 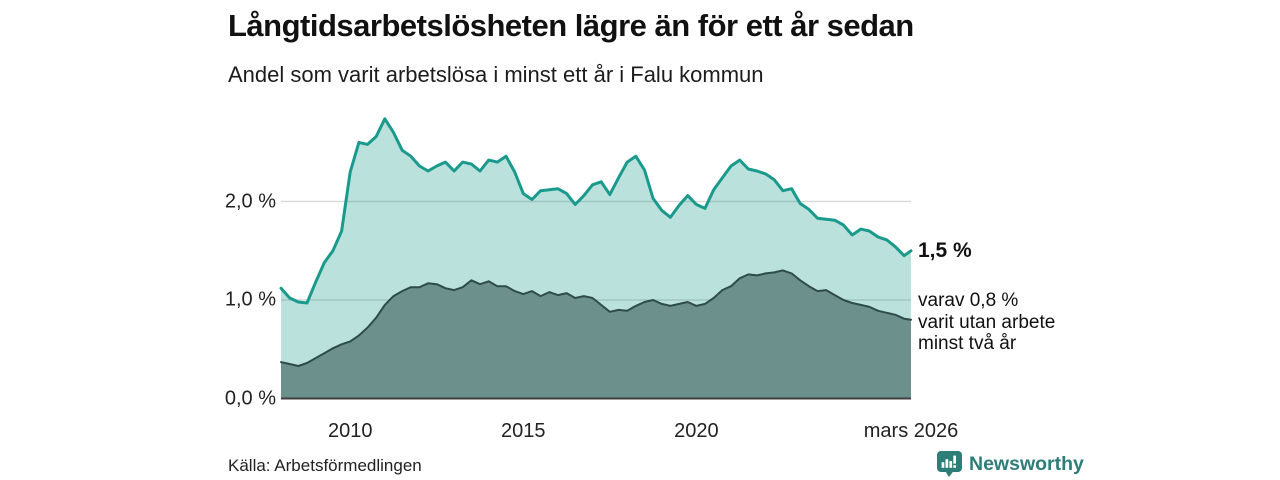 I want to click on x-axis-label: mars 2026, so click(x=911, y=431).